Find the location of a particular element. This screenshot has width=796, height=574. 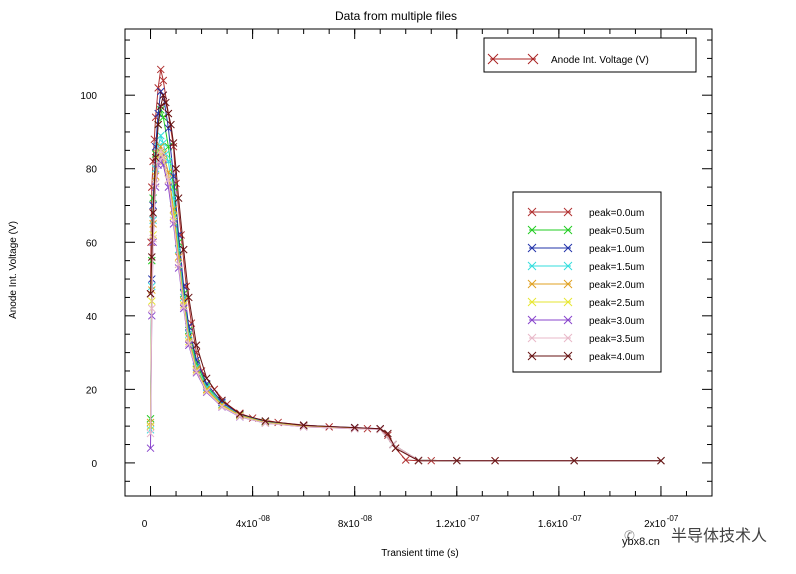

watermark-cn-text: 半导体技术人 is located at coordinates (719, 536).